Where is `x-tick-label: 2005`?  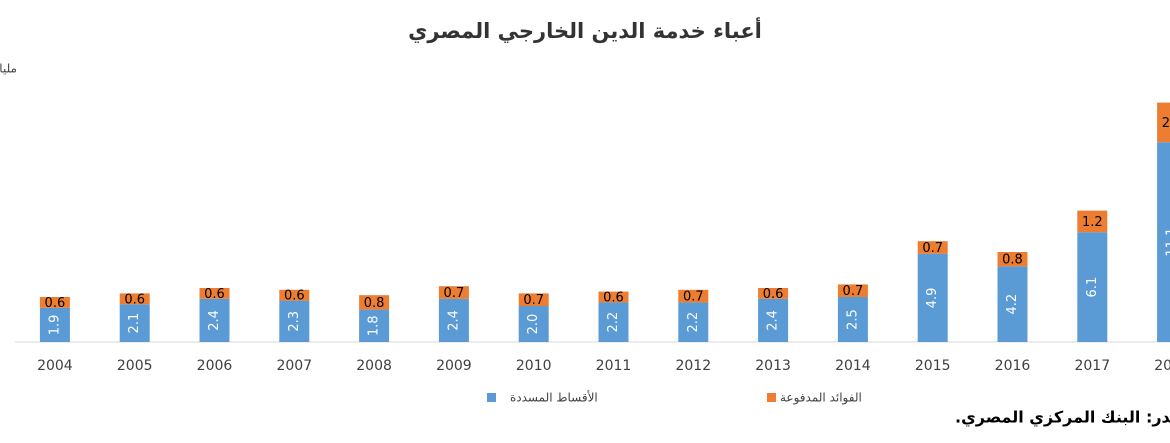 x-tick-label: 2005 is located at coordinates (135, 366).